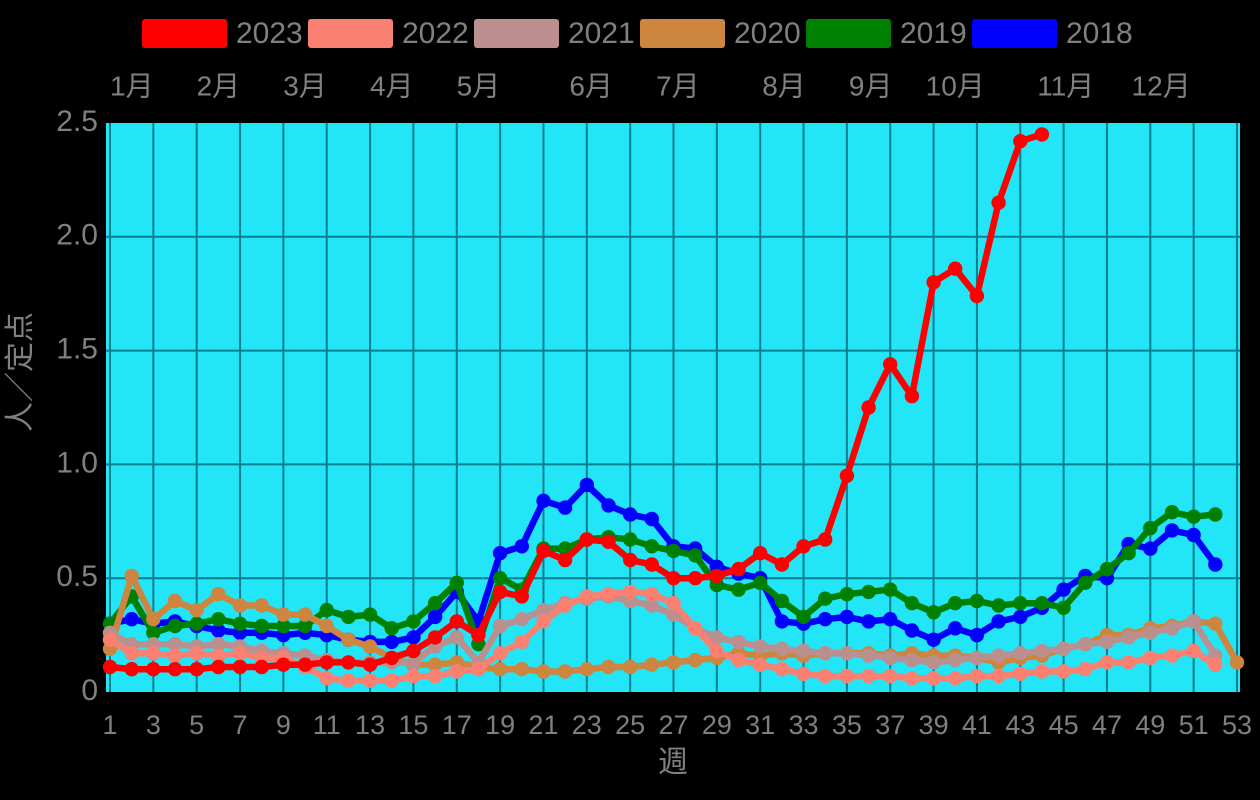 This screenshot has height=800, width=1260. Describe the element at coordinates (886, 33) in the screenshot. I see `legend-entry-2019: 2019` at that location.